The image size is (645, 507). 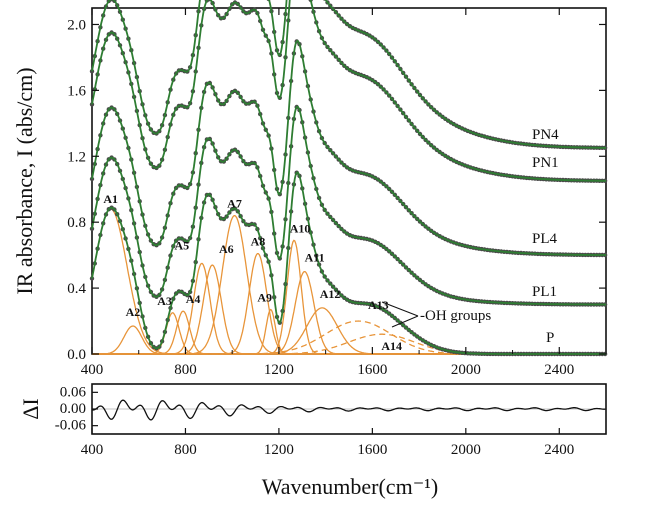 What do you see at coordinates (252, 272) in the screenshot?
I see `component-labels: A1 A2 A3 A4 A5 A6 A7 A8 A9 A10 A11 A12 A13 A14` at bounding box center [252, 272].